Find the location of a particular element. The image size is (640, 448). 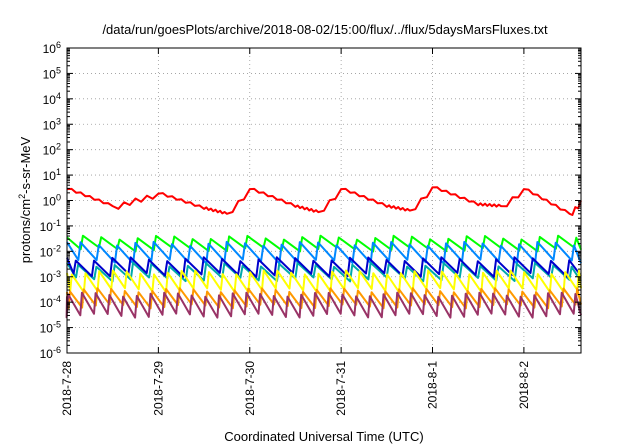

y-axis-label: protons/cm2-s-sr-MeV is located at coordinates (25, 199).